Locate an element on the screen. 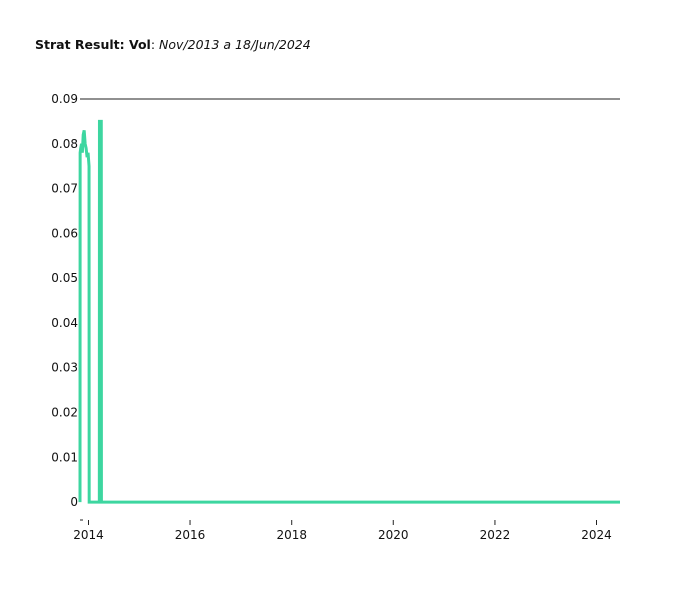  y-tick-label: 0.01 is located at coordinates (64, 457).